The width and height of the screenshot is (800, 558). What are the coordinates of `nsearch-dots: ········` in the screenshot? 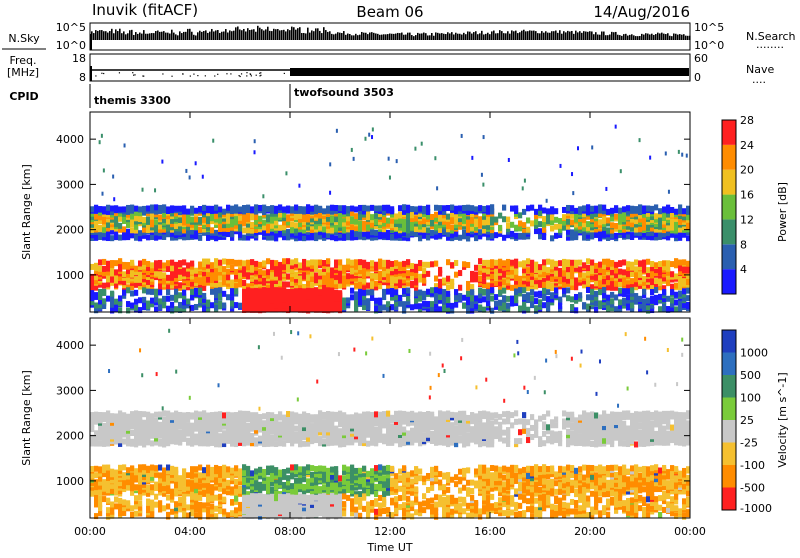 It's located at (770, 47).